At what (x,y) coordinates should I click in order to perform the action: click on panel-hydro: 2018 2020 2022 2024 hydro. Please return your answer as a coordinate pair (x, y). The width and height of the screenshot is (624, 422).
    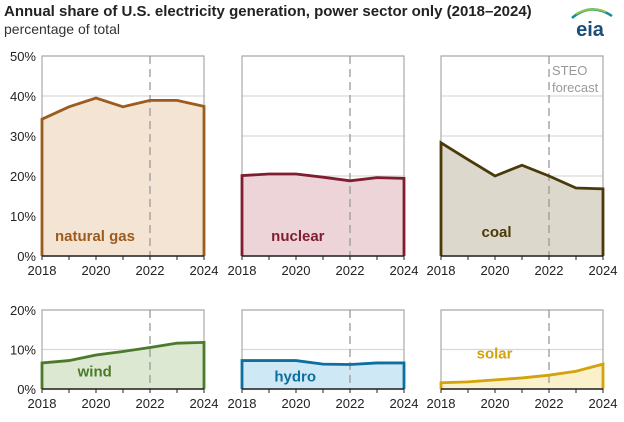
    Looking at the image, I should click on (323, 360).